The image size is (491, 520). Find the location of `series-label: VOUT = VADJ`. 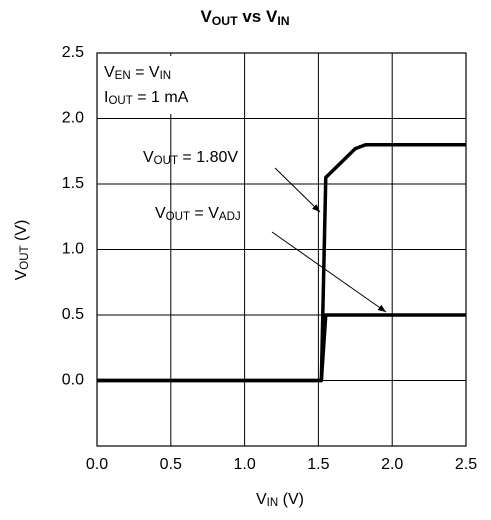

series-label: VOUT = VADJ is located at coordinates (198, 214).